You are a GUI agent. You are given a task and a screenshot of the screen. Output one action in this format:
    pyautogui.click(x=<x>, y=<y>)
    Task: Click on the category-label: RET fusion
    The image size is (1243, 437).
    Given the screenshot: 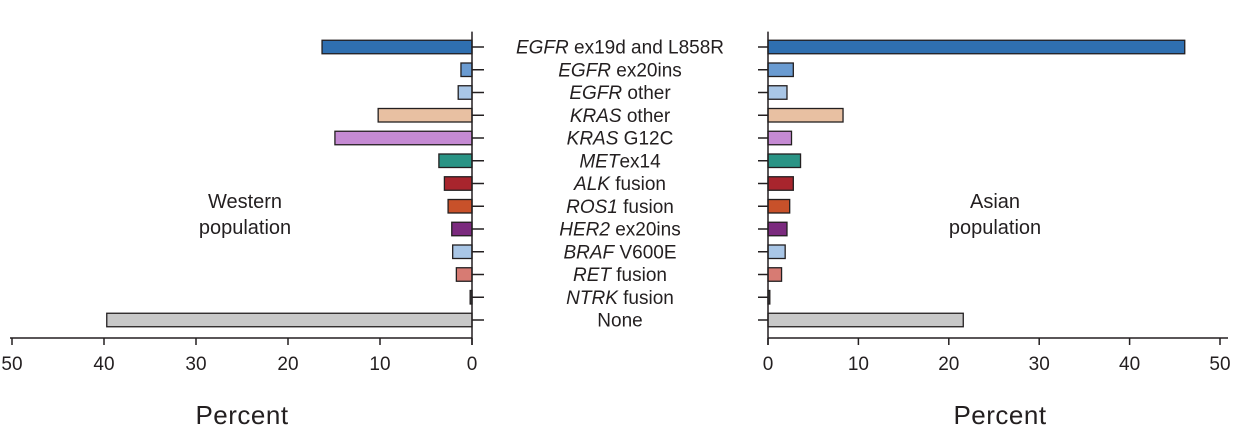 What is the action you would take?
    pyautogui.click(x=620, y=275)
    